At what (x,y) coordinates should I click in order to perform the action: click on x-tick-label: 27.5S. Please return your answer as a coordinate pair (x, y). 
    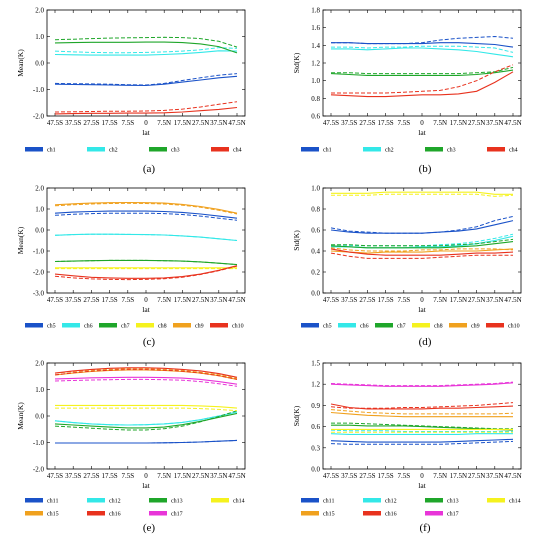
    Looking at the image, I should click on (91, 300).